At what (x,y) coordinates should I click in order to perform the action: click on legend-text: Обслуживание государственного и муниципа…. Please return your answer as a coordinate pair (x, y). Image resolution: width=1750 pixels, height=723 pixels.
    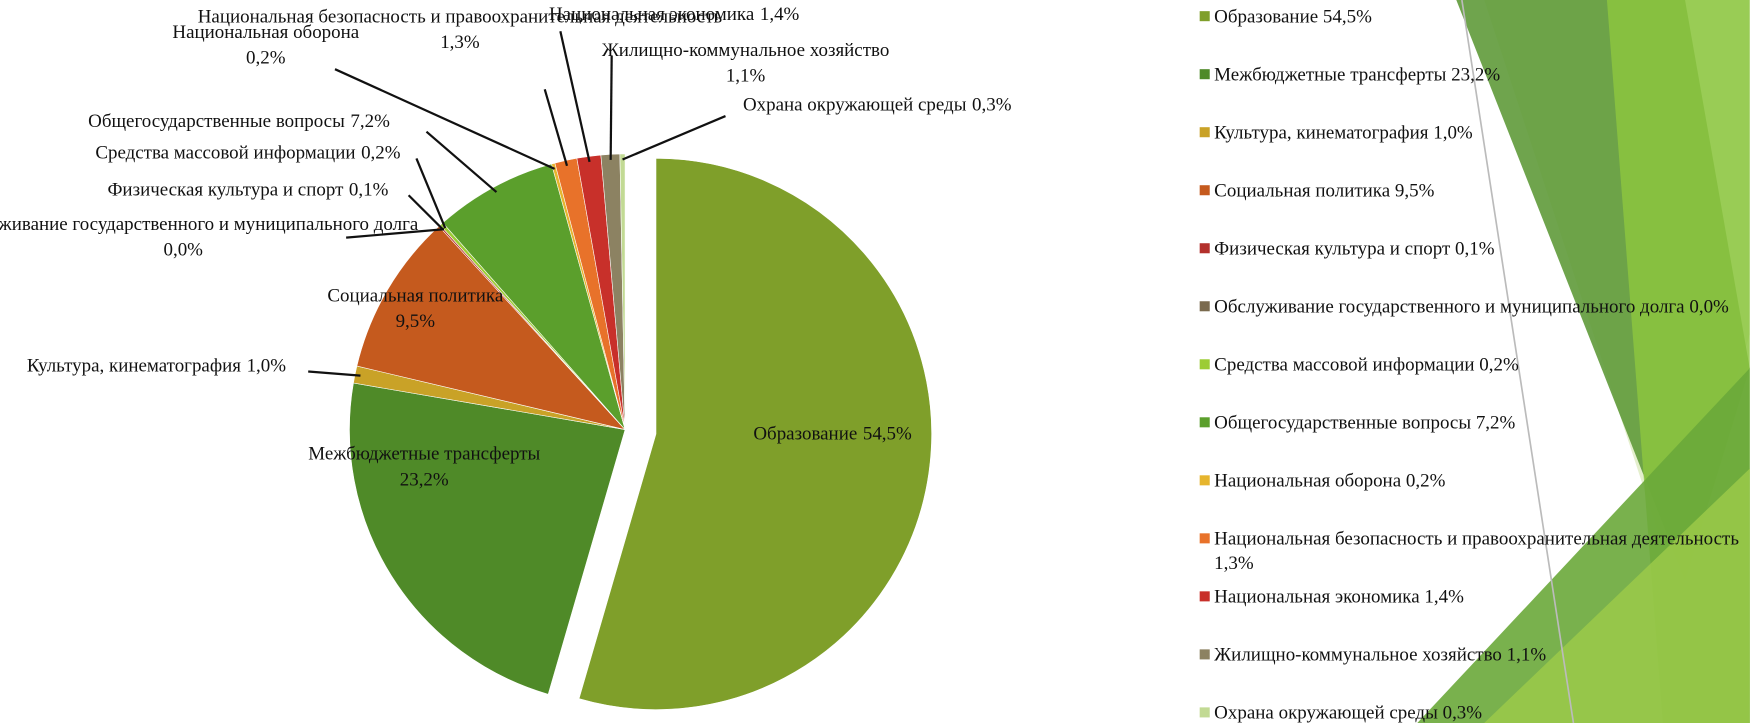
    Looking at the image, I should click on (1482, 307).